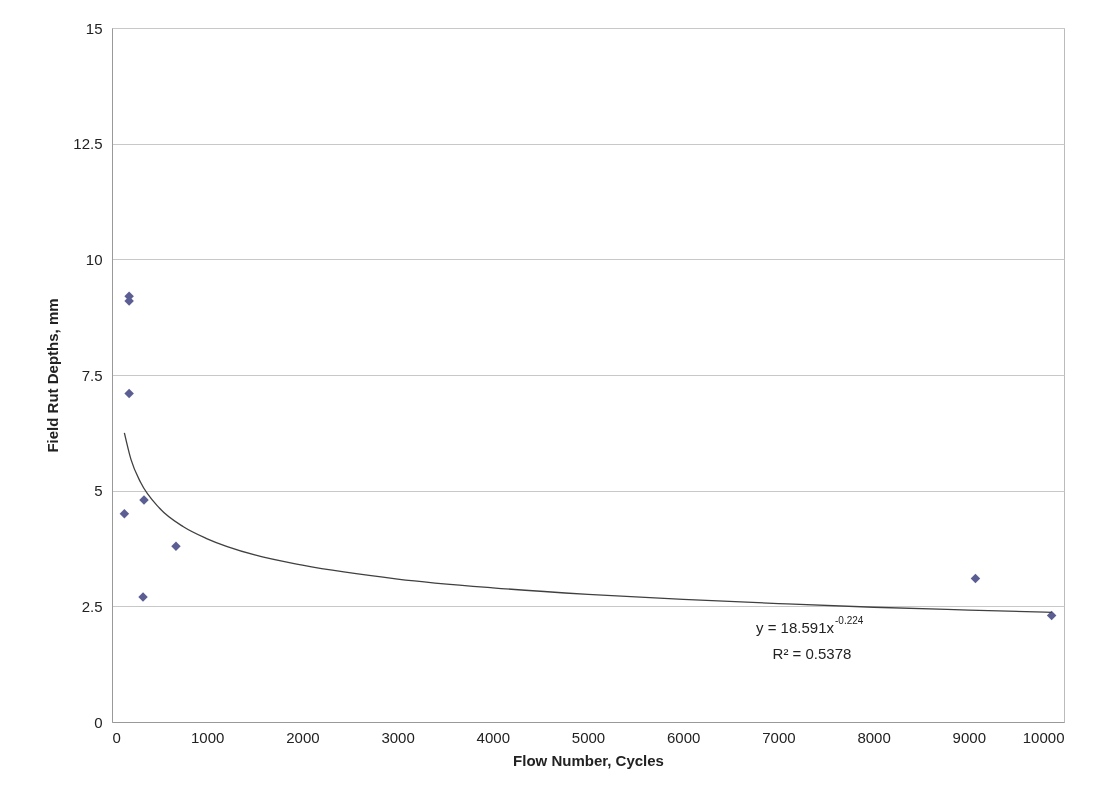 The image size is (1109, 808). Describe the element at coordinates (92, 375) in the screenshot. I see `y-tick-label: 7.5` at that location.